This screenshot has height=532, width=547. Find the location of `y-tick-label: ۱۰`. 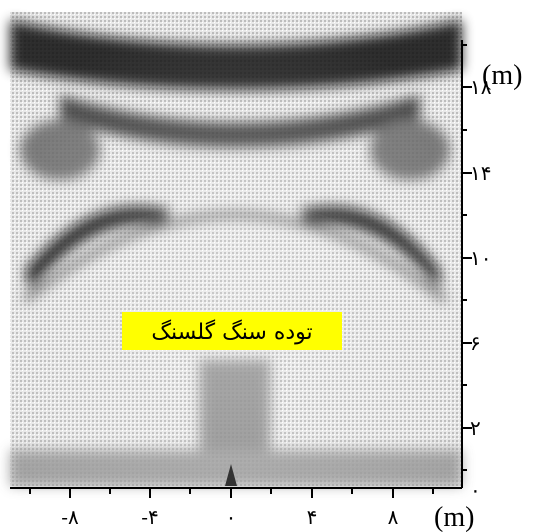

y-tick-label: ۱۰ is located at coordinates (480, 258).